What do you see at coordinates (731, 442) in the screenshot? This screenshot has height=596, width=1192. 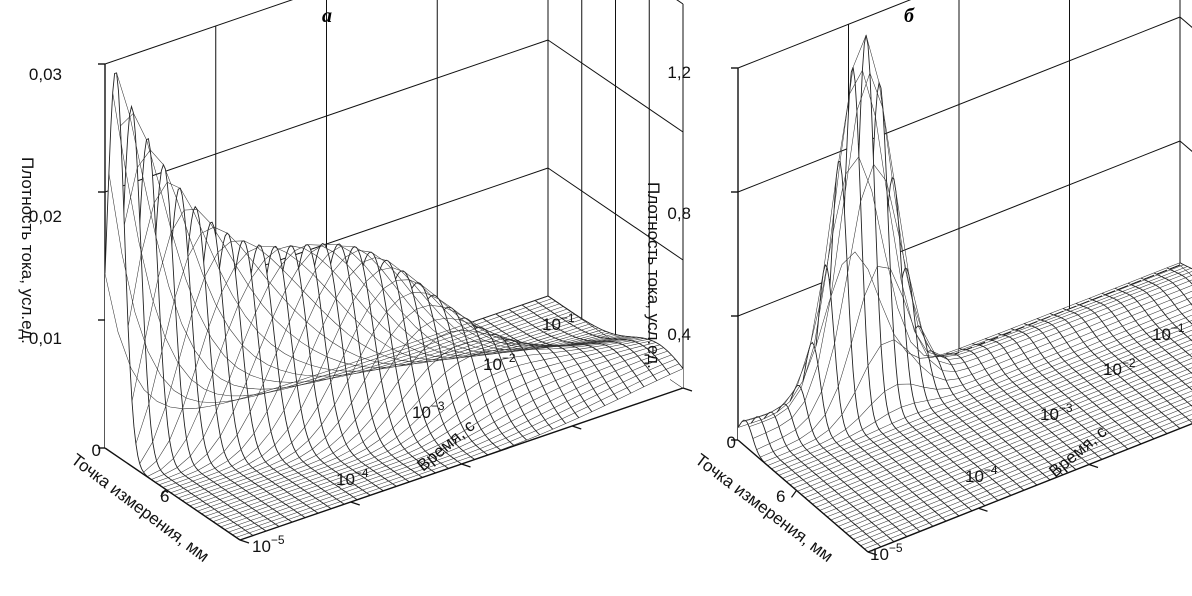 I see `z-tick-label-b-0: 0` at bounding box center [731, 442].